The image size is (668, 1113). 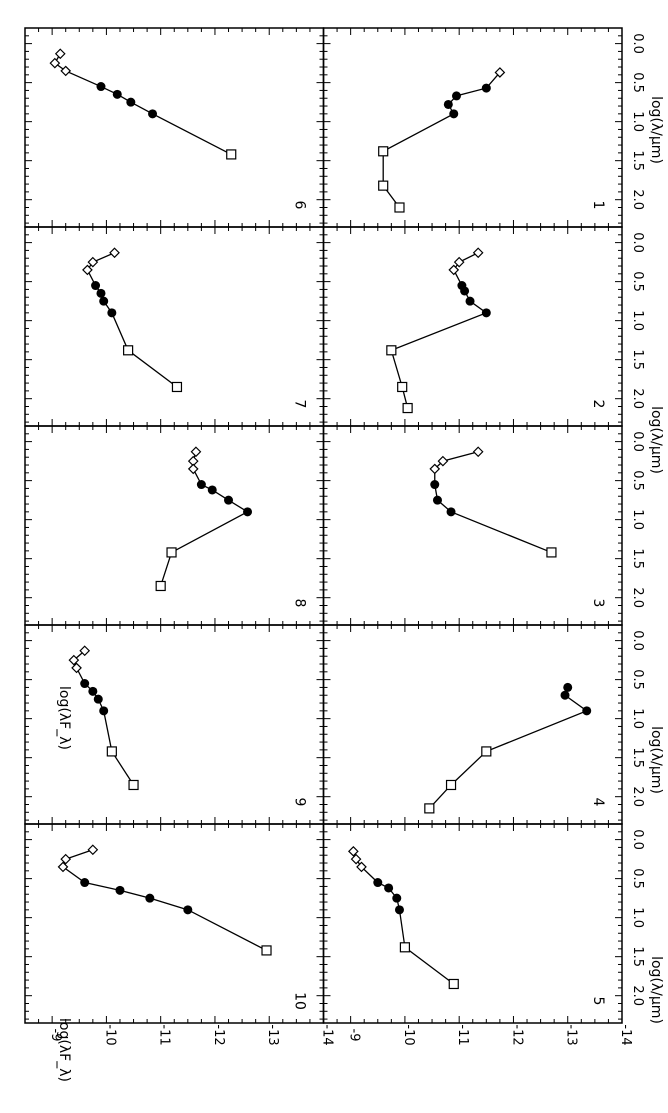 What do you see at coordinates (483, 326) in the screenshot?
I see `panel-2: 0.0 0.5 1.0 1.5 2.0 2` at bounding box center [483, 326].